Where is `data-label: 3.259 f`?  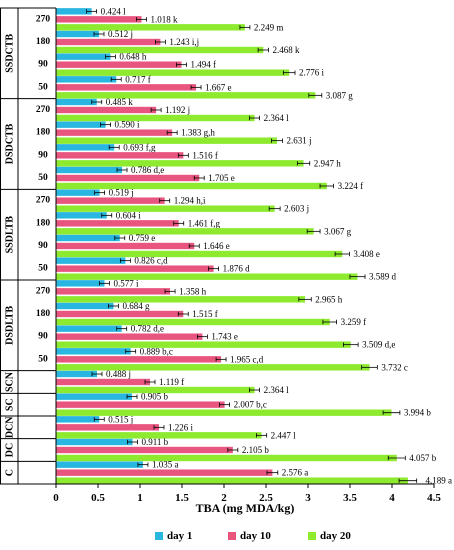 data-label: 3.259 f is located at coordinates (354, 322).